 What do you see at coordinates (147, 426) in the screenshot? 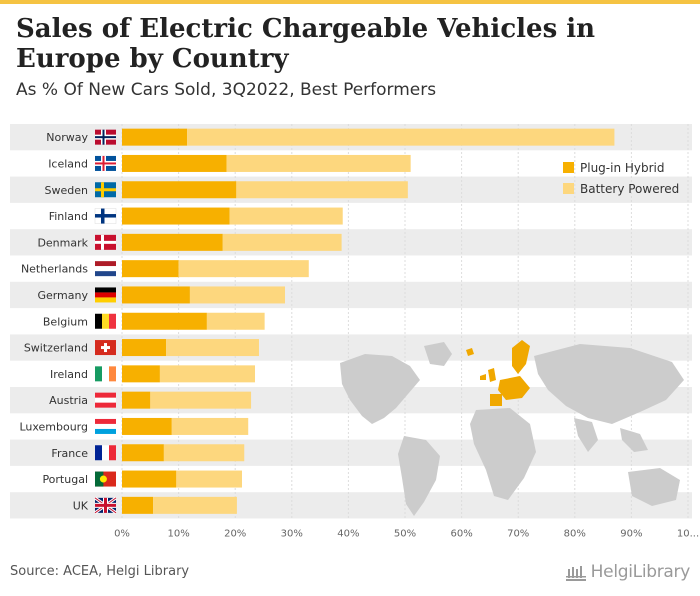
I see `bar-plug-in-hybrid-luxembourg` at bounding box center [147, 426].